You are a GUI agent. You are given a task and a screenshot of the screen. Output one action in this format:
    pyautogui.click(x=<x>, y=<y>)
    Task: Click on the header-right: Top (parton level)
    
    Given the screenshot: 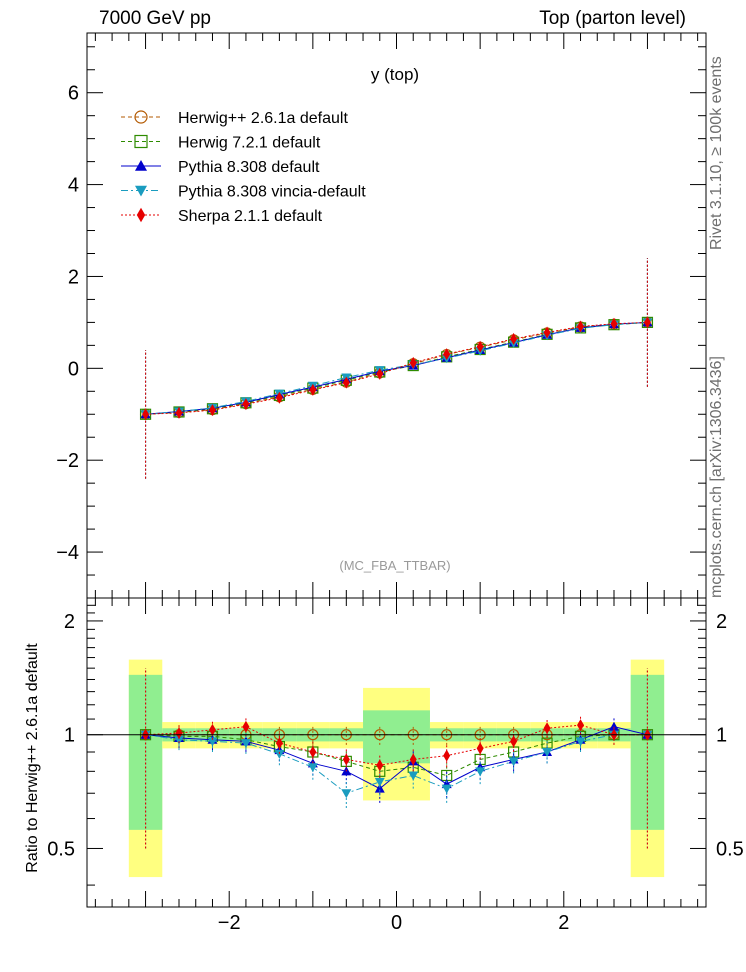 What is the action you would take?
    pyautogui.click(x=612, y=18)
    